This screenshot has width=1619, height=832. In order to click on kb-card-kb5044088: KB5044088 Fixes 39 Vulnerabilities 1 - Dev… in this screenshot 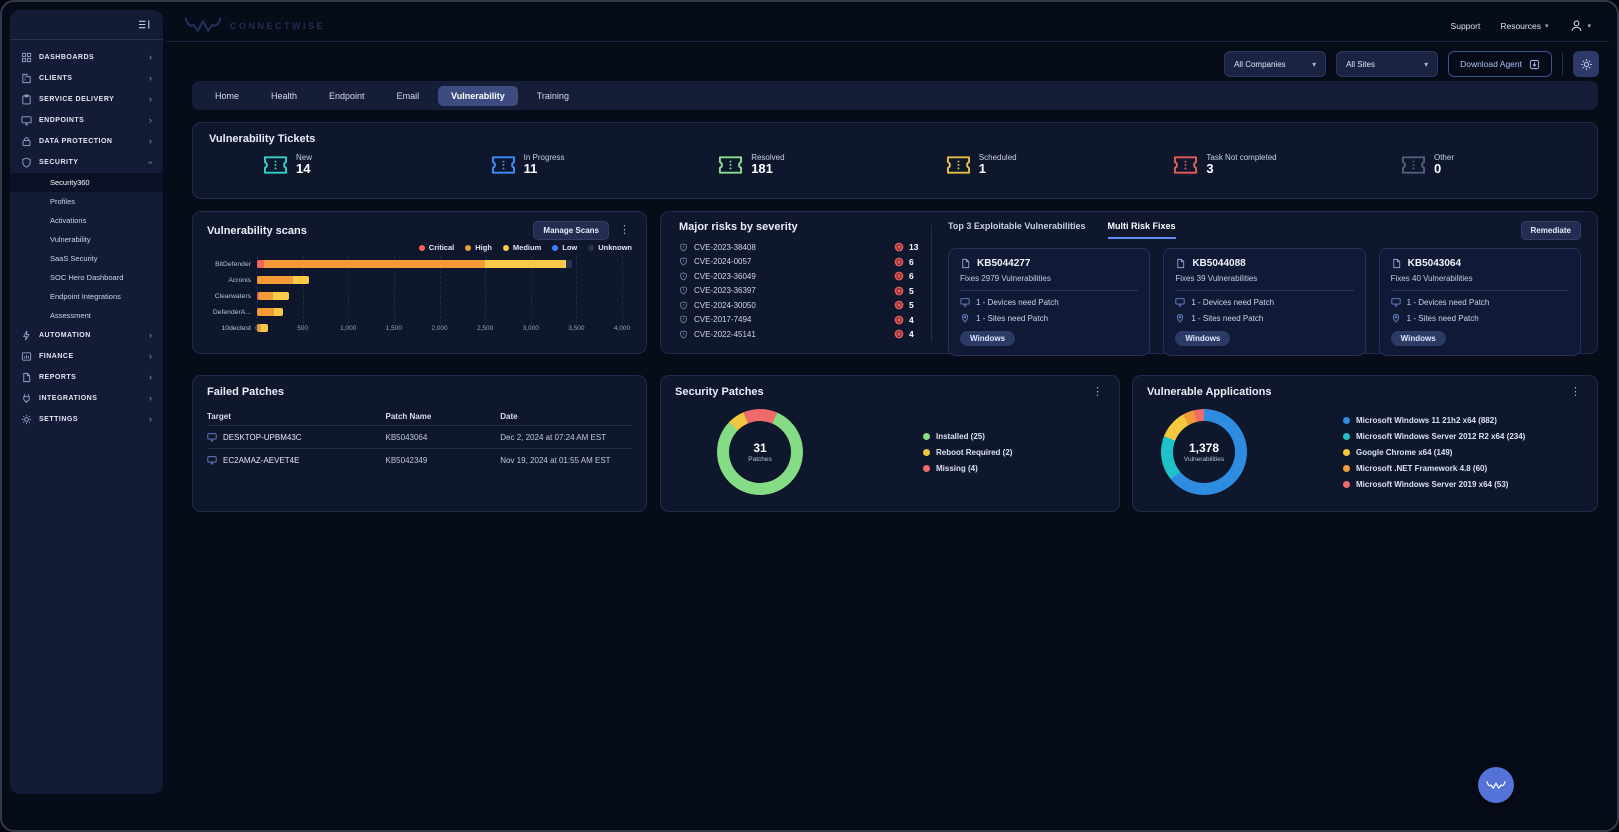, I will do `click(1264, 302)`.